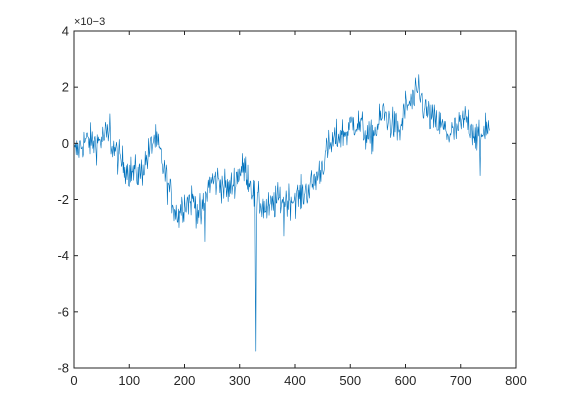 This screenshot has height=413, width=570. What do you see at coordinates (63, 199) in the screenshot?
I see `y-tick-label: -2` at bounding box center [63, 199].